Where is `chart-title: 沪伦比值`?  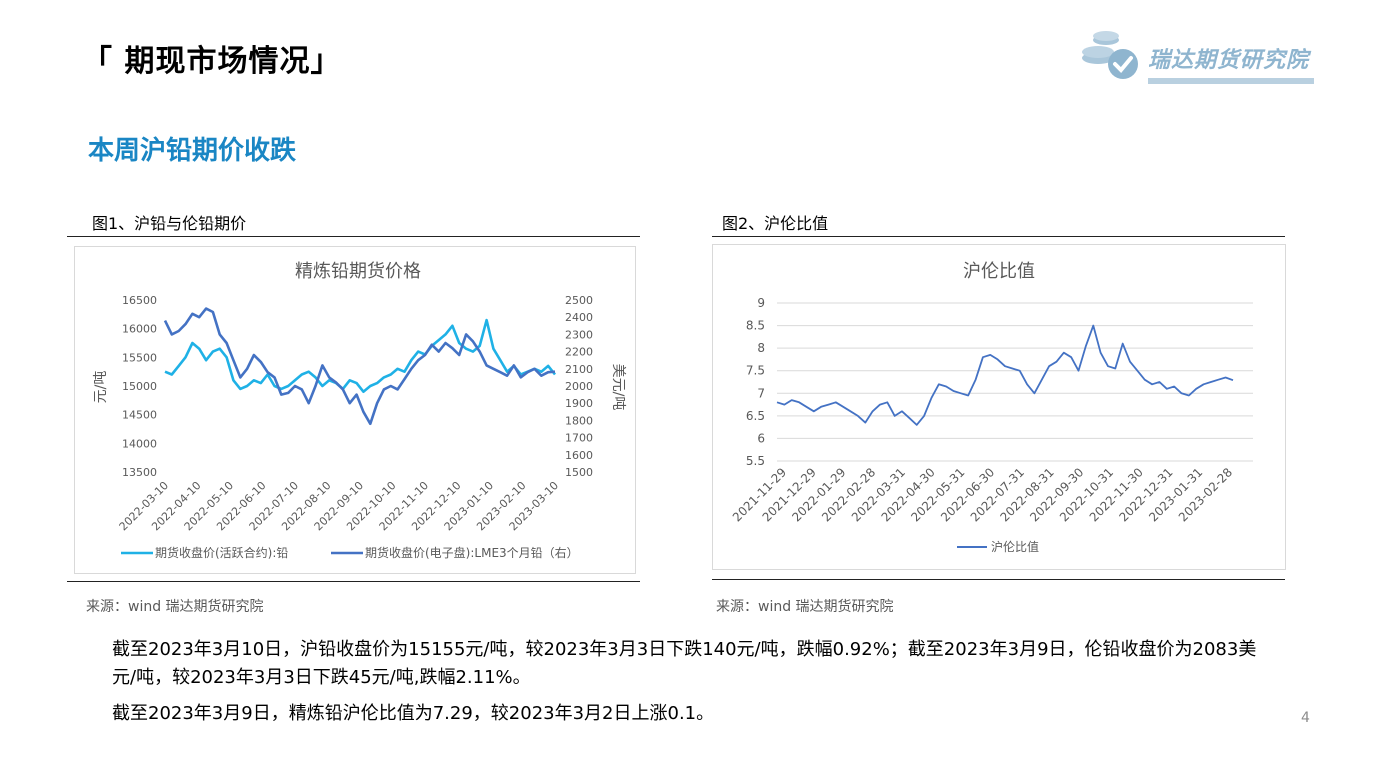
chart-title: 沪伦比值 is located at coordinates (999, 271).